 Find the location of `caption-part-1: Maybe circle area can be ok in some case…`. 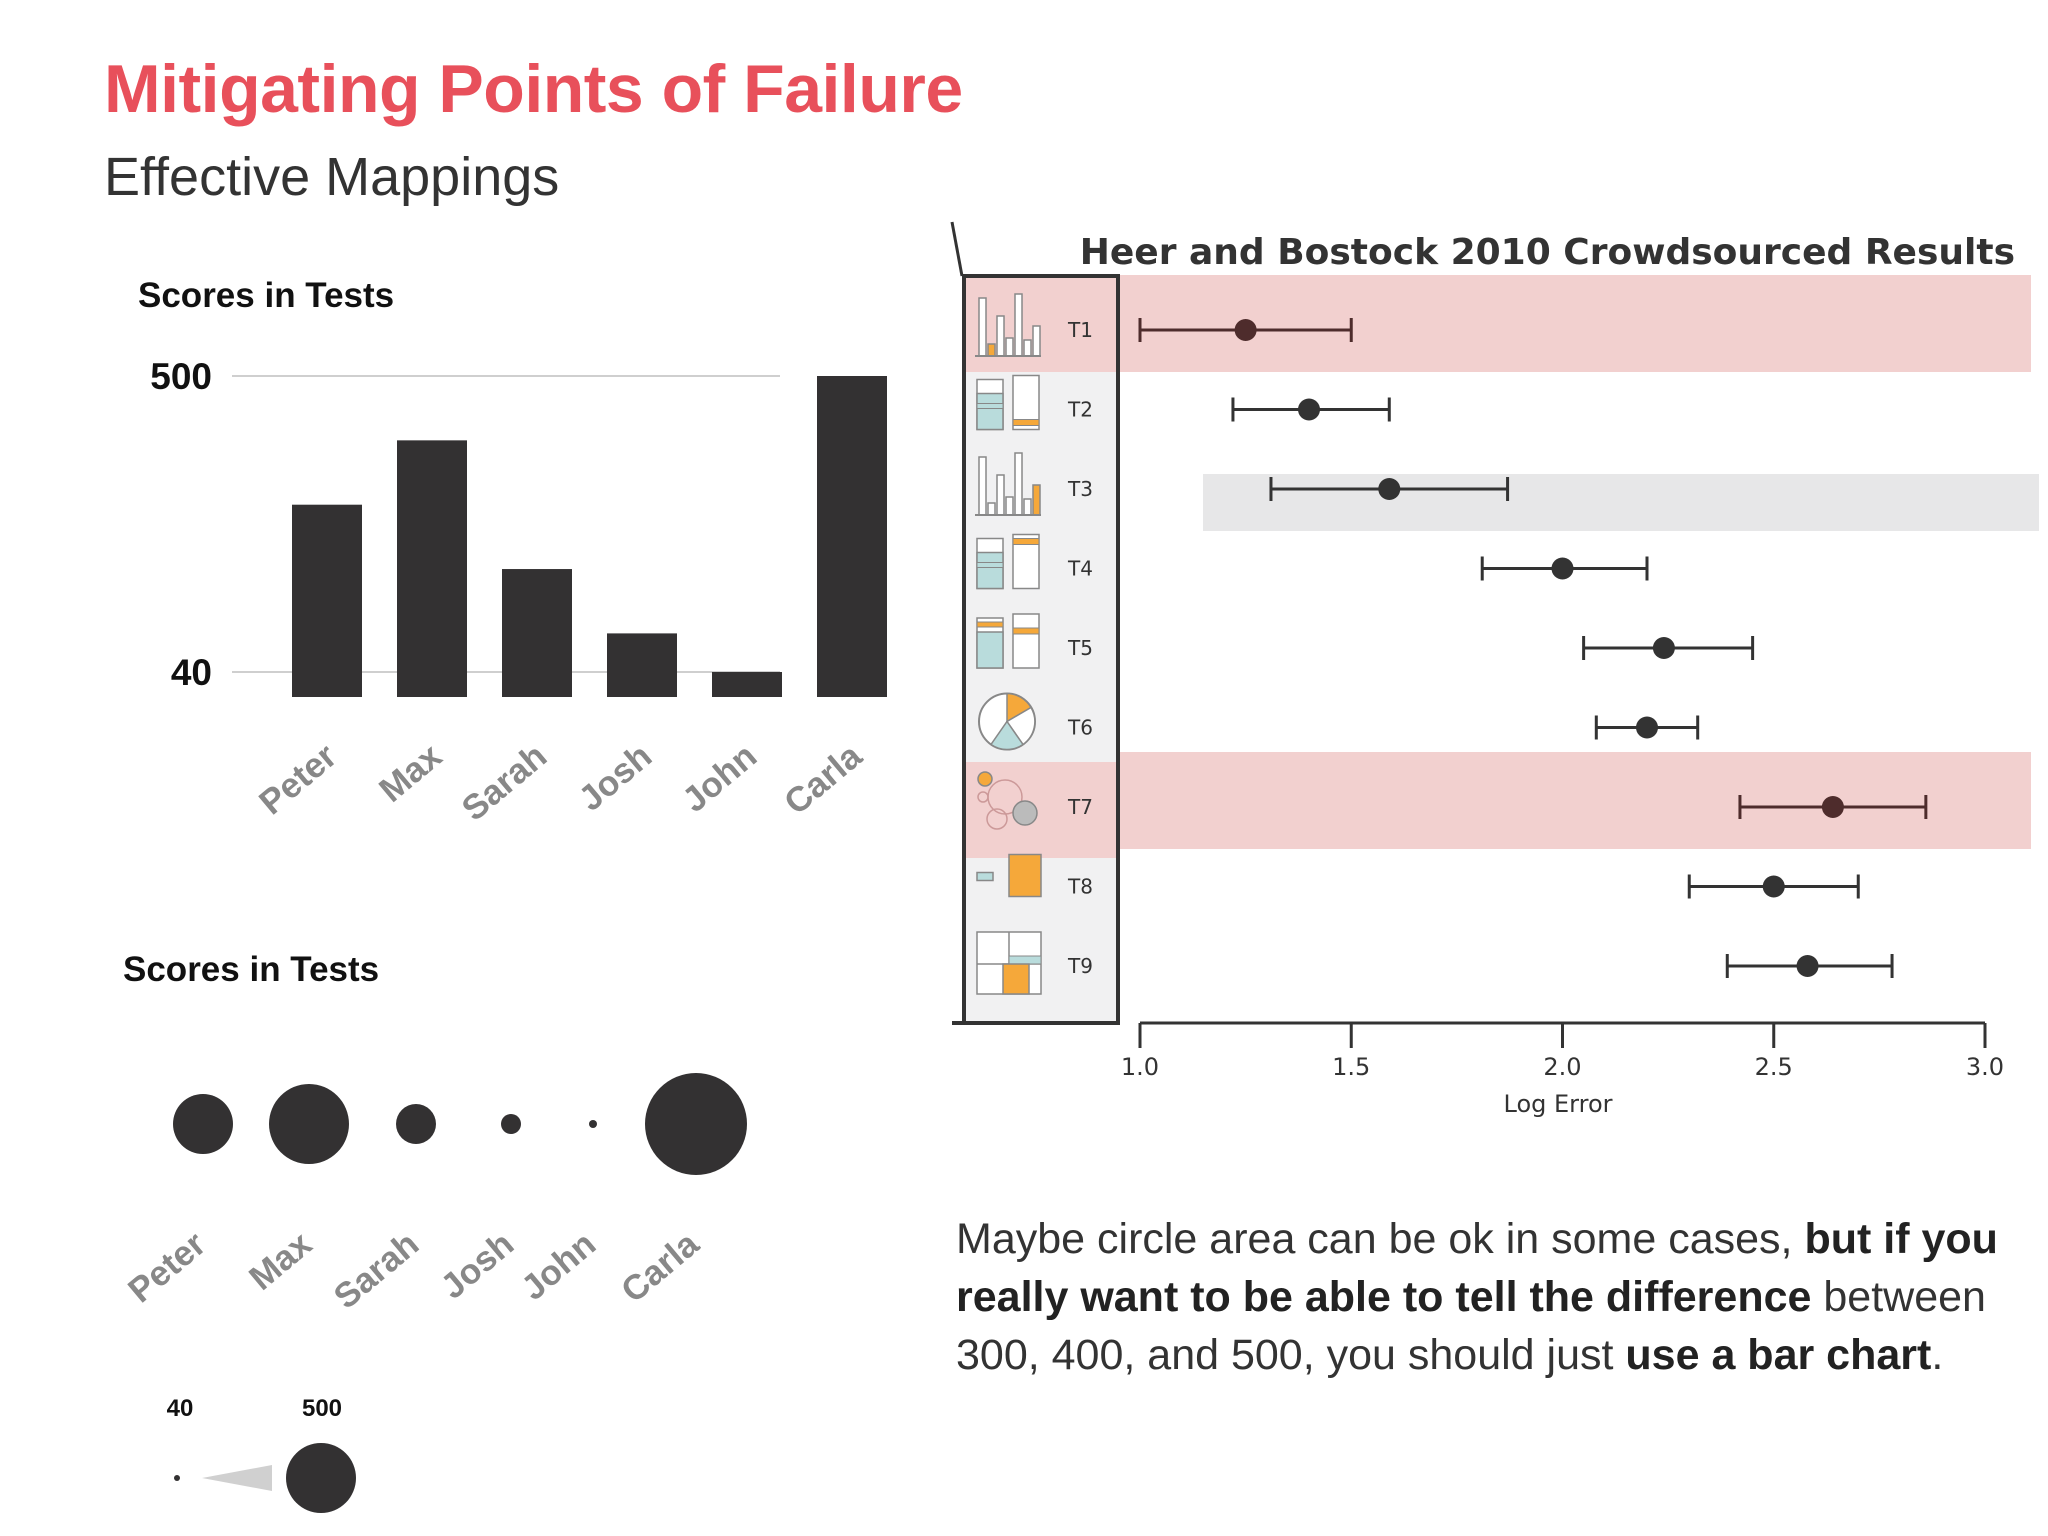

caption-part-1: Maybe circle area can be ok in some case… is located at coordinates (1380, 1239).